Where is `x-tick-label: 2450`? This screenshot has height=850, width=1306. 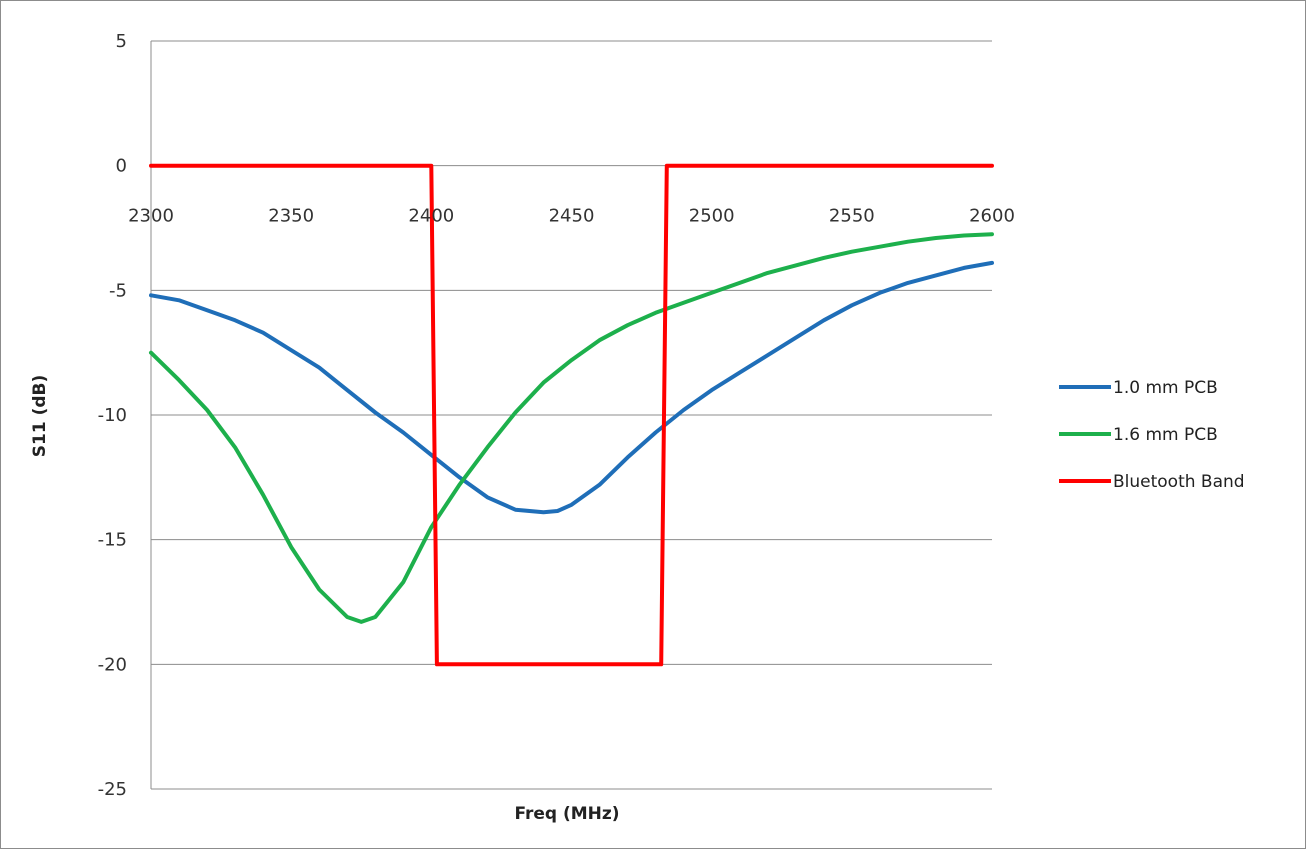
x-tick-label: 2450 is located at coordinates (572, 216).